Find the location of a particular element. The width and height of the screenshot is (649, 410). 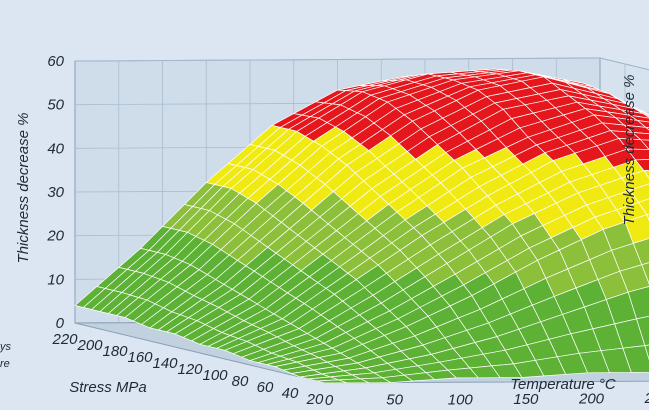

z-tick-left: 60 is located at coordinates (55, 61).